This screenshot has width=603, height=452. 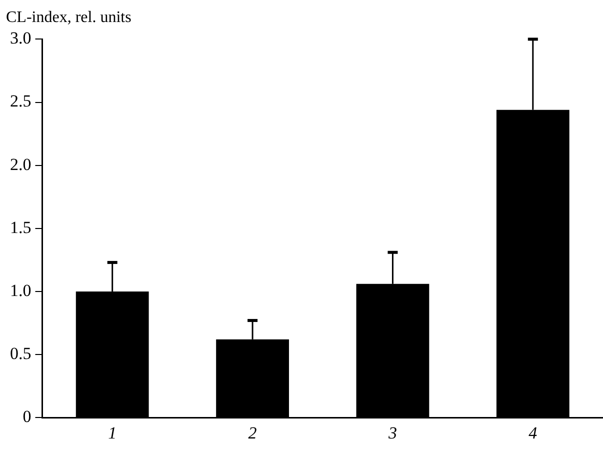 I want to click on y-axis-title: CL-index, rel. units, so click(x=69, y=17).